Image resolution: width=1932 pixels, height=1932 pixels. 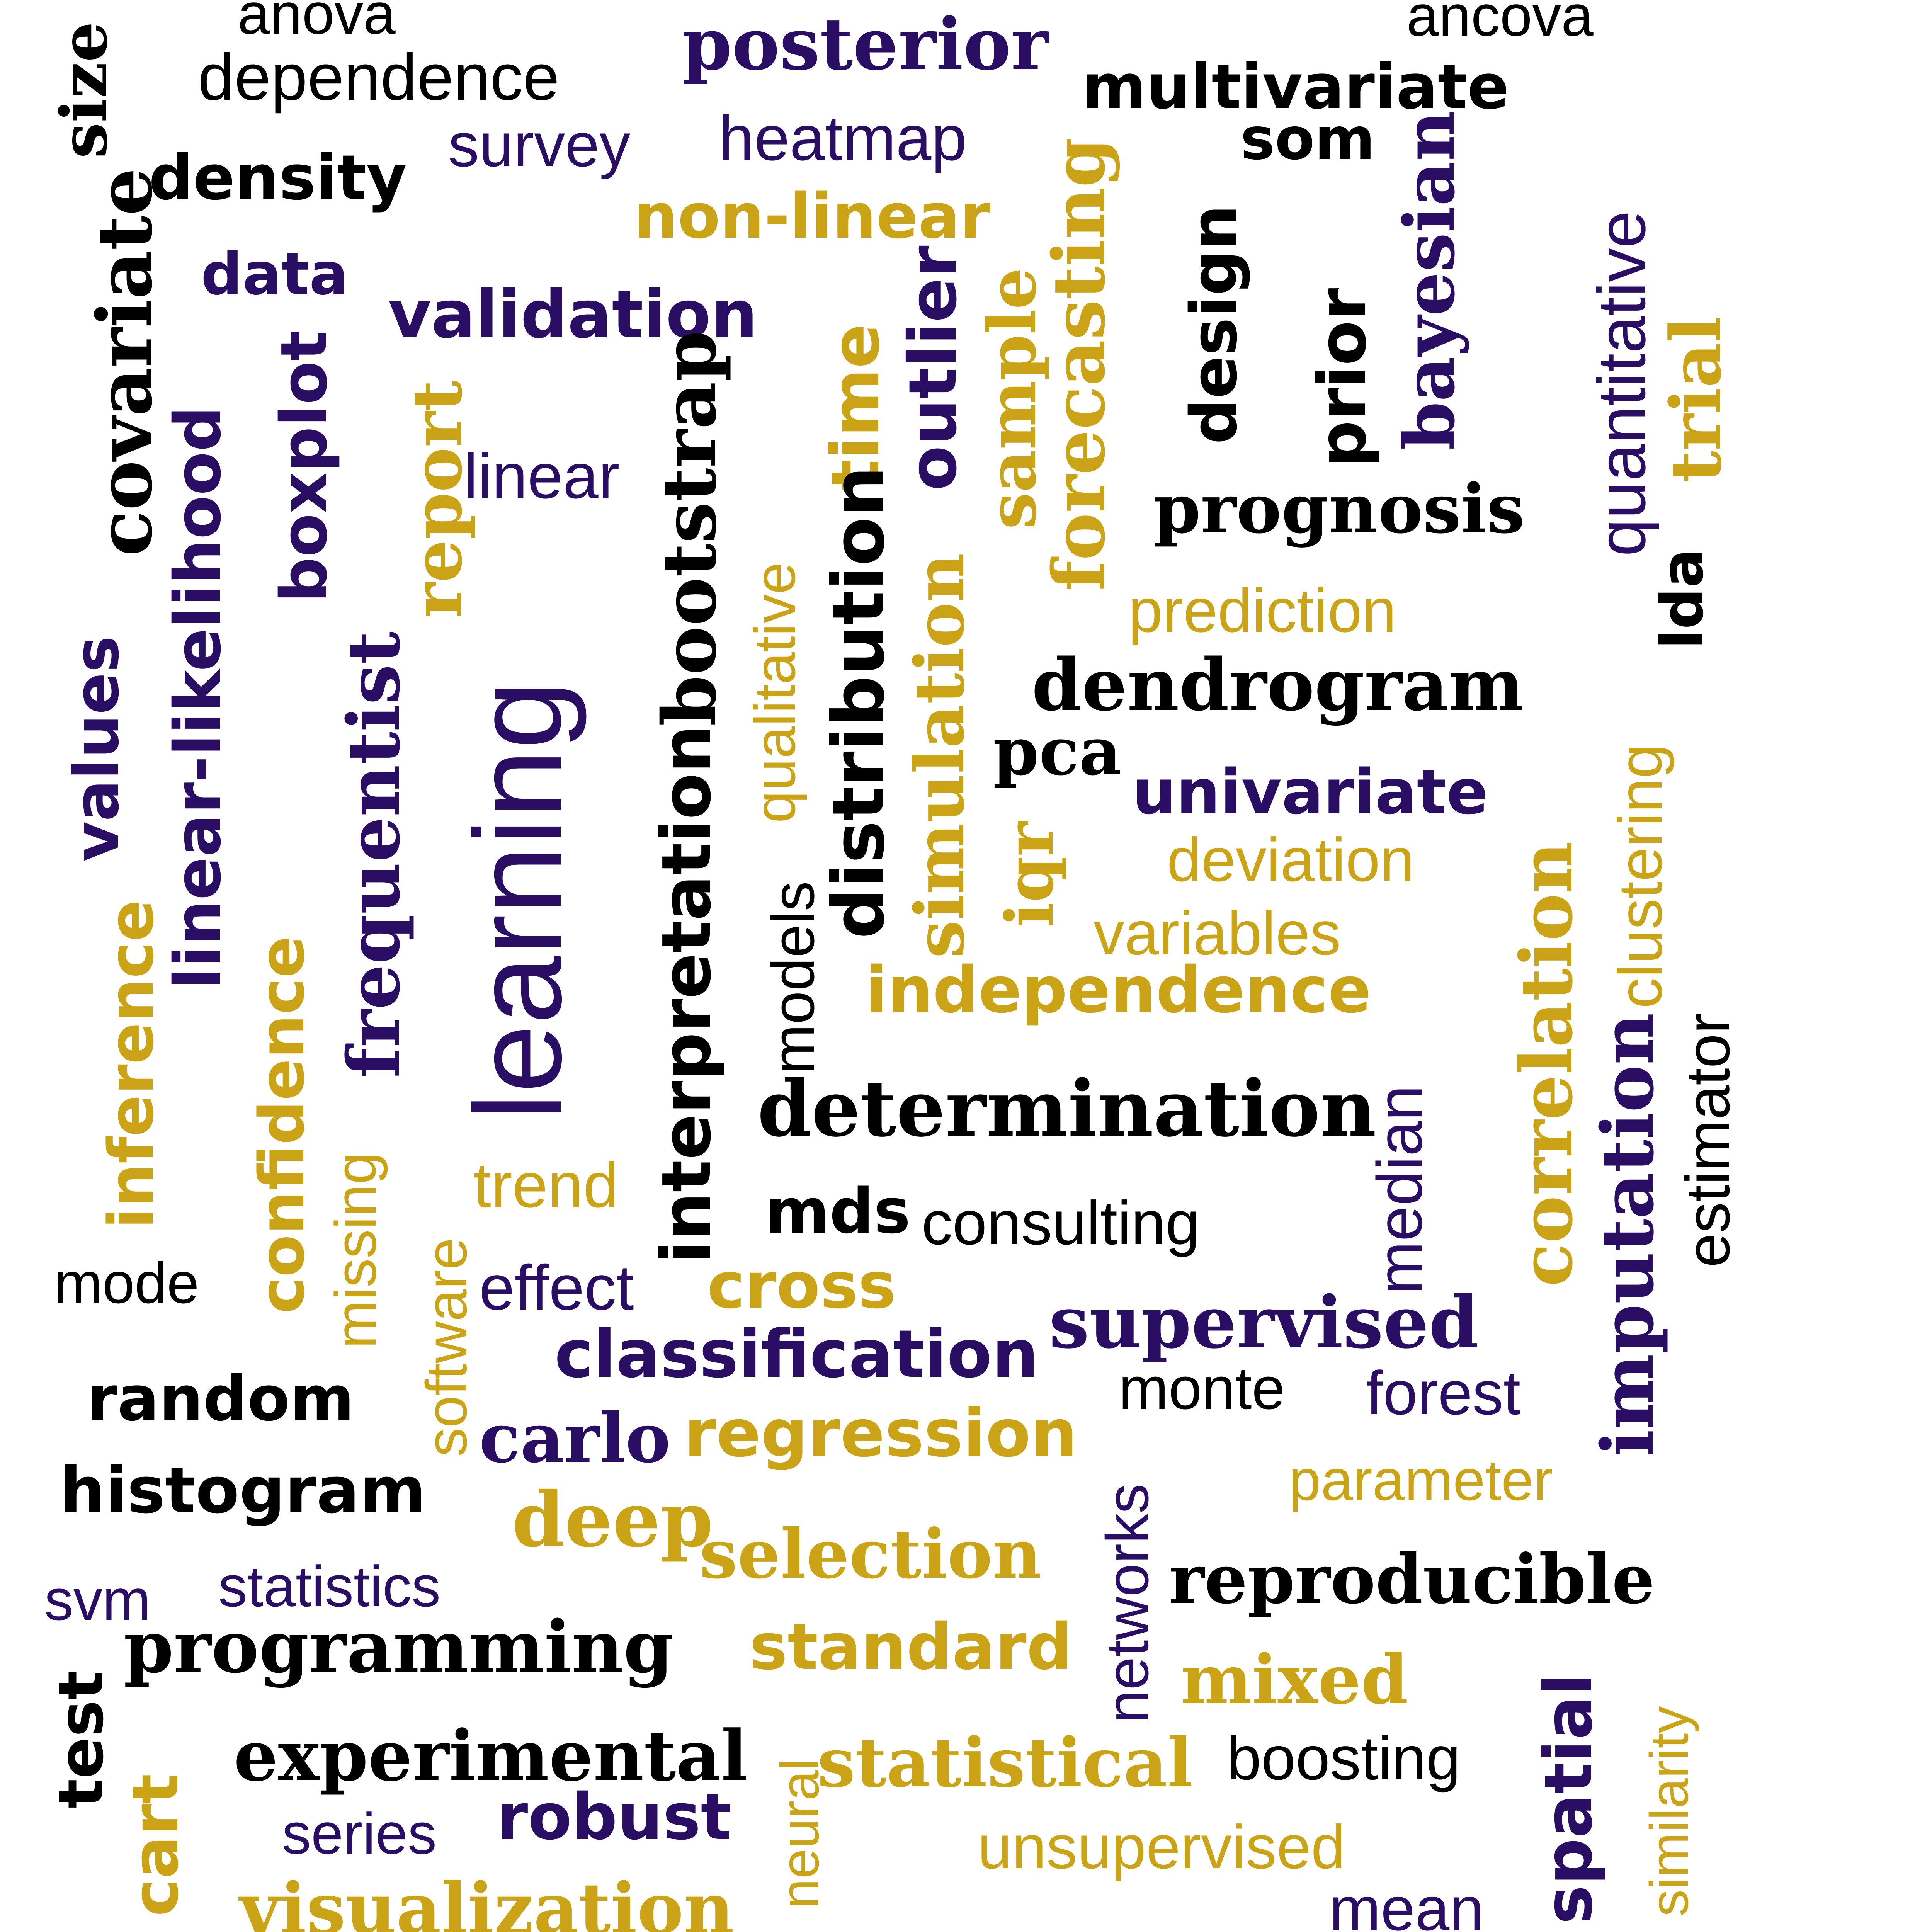 I want to click on word-outlier: outlier, so click(x=933, y=368).